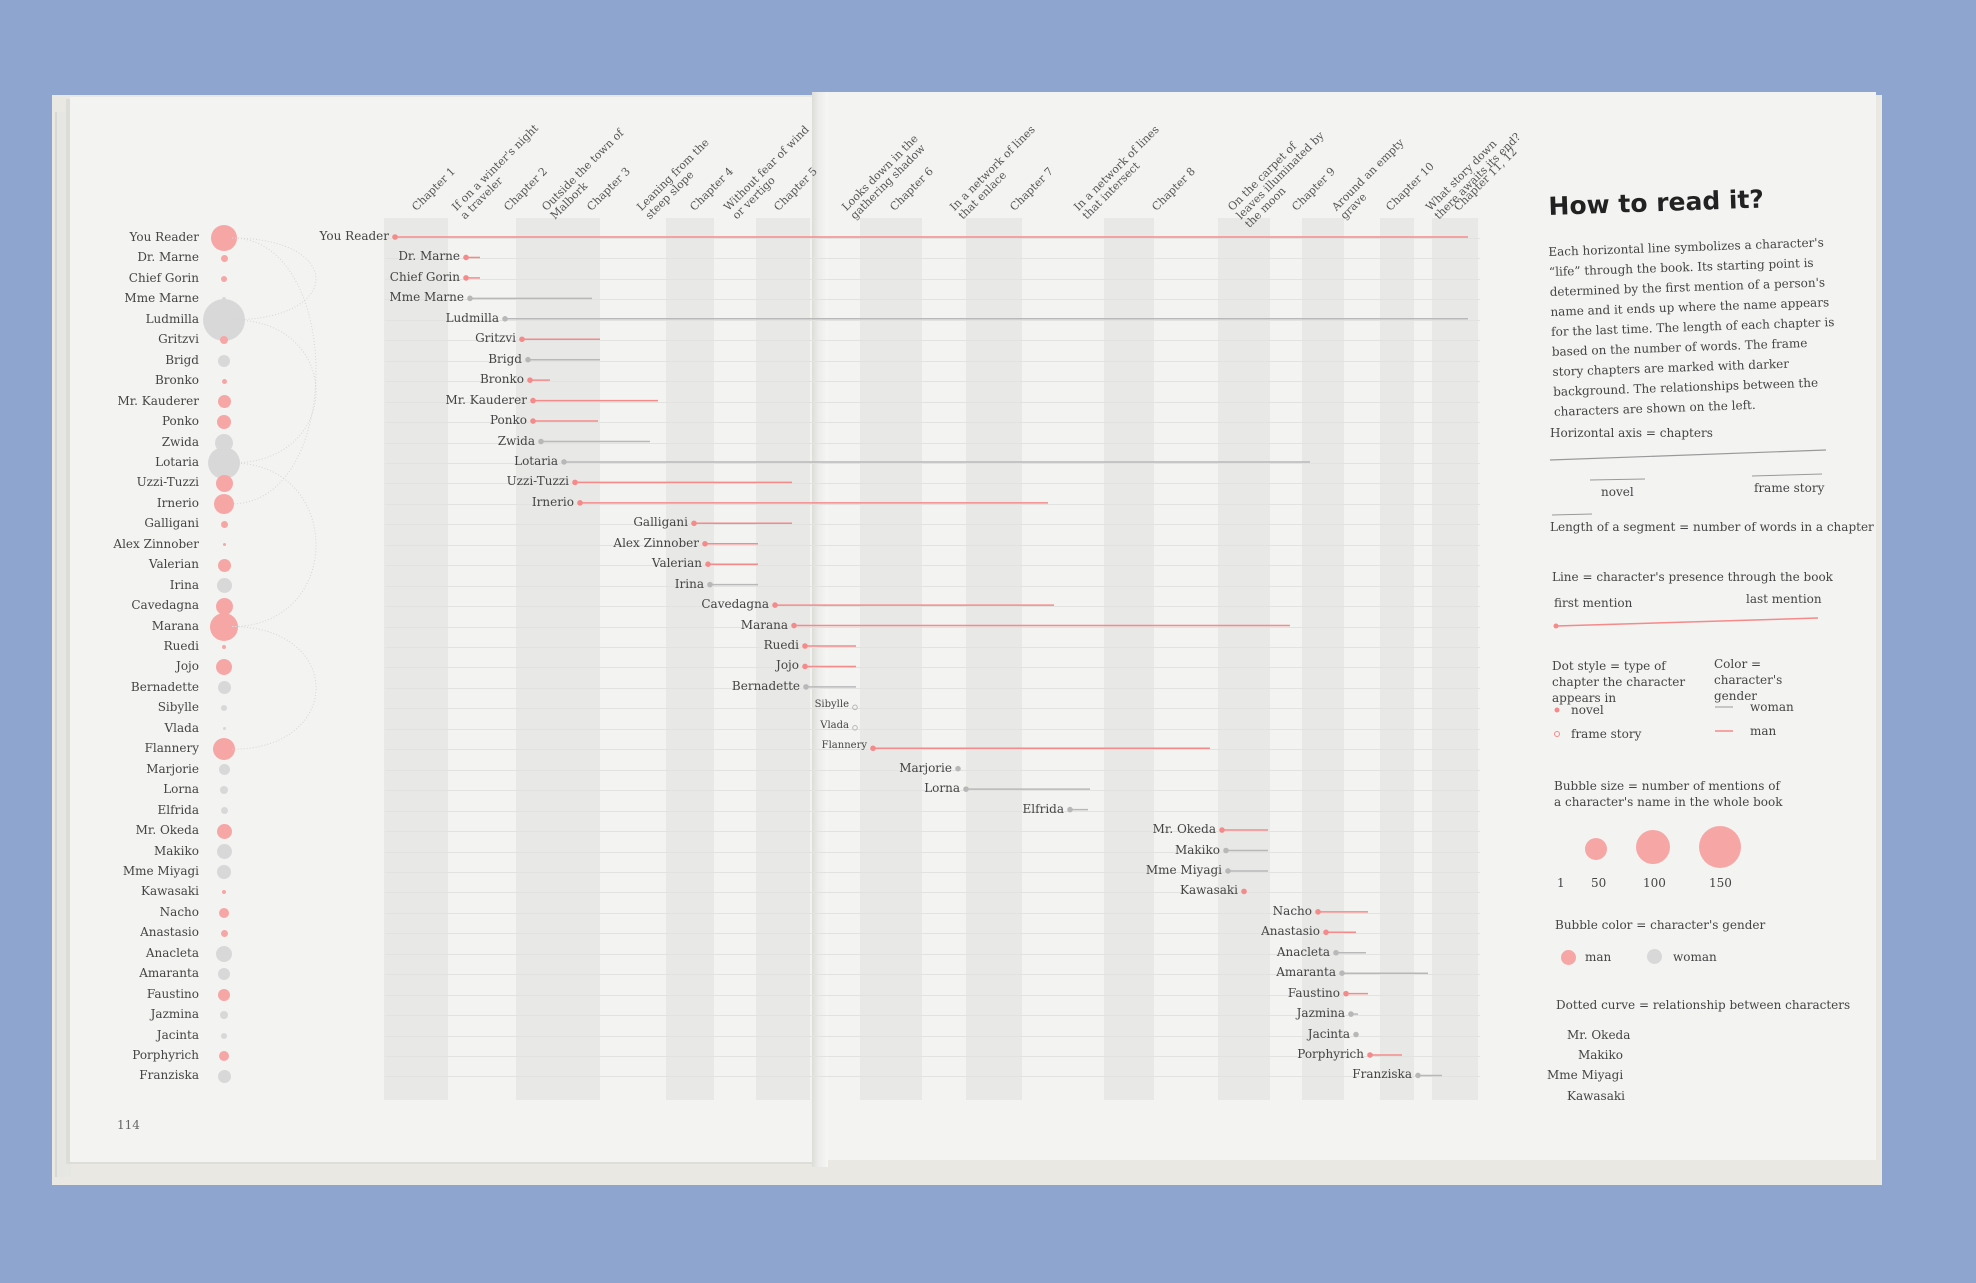 Image resolution: width=1976 pixels, height=1283 pixels. I want to click on timeline-label: Zwida, so click(516, 440).